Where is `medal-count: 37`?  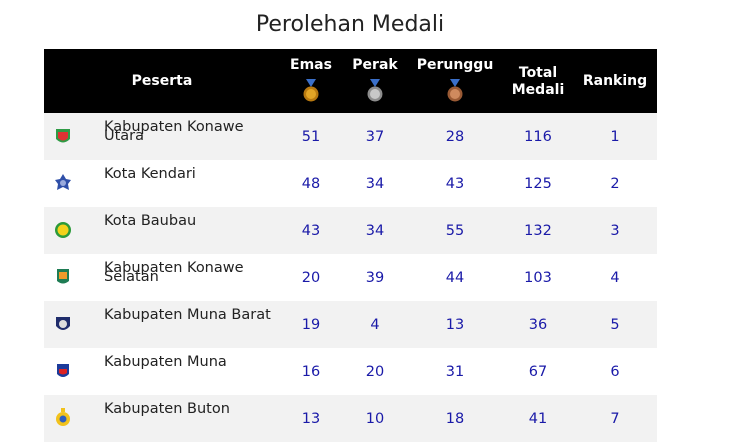
medal-count: 37 is located at coordinates (375, 136).